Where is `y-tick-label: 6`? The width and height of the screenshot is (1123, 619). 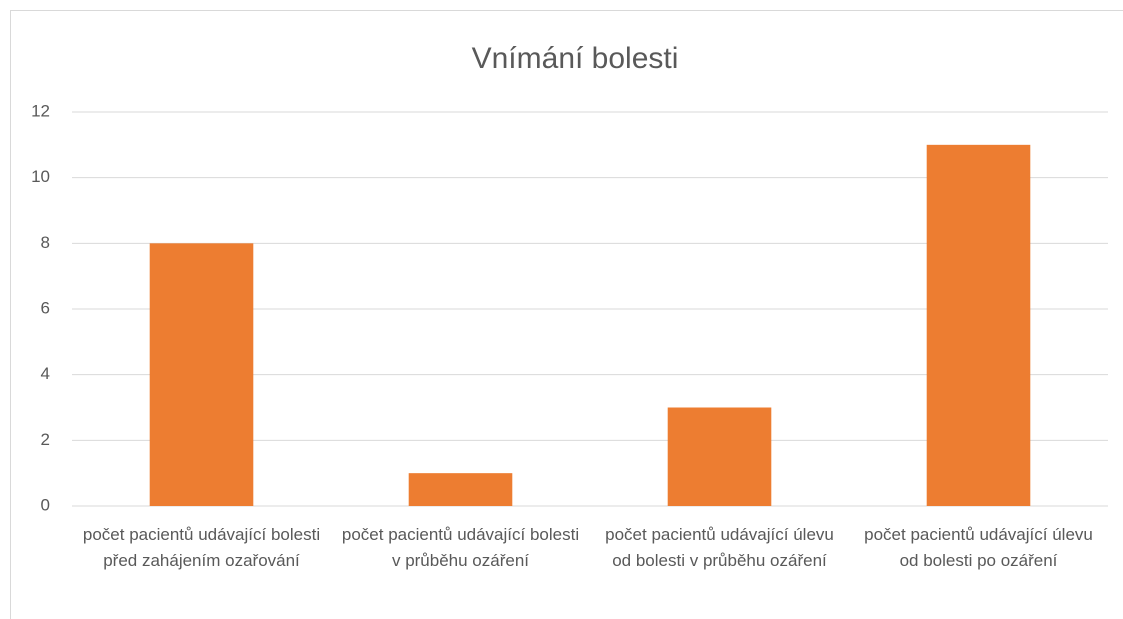 y-tick-label: 6 is located at coordinates (45, 307).